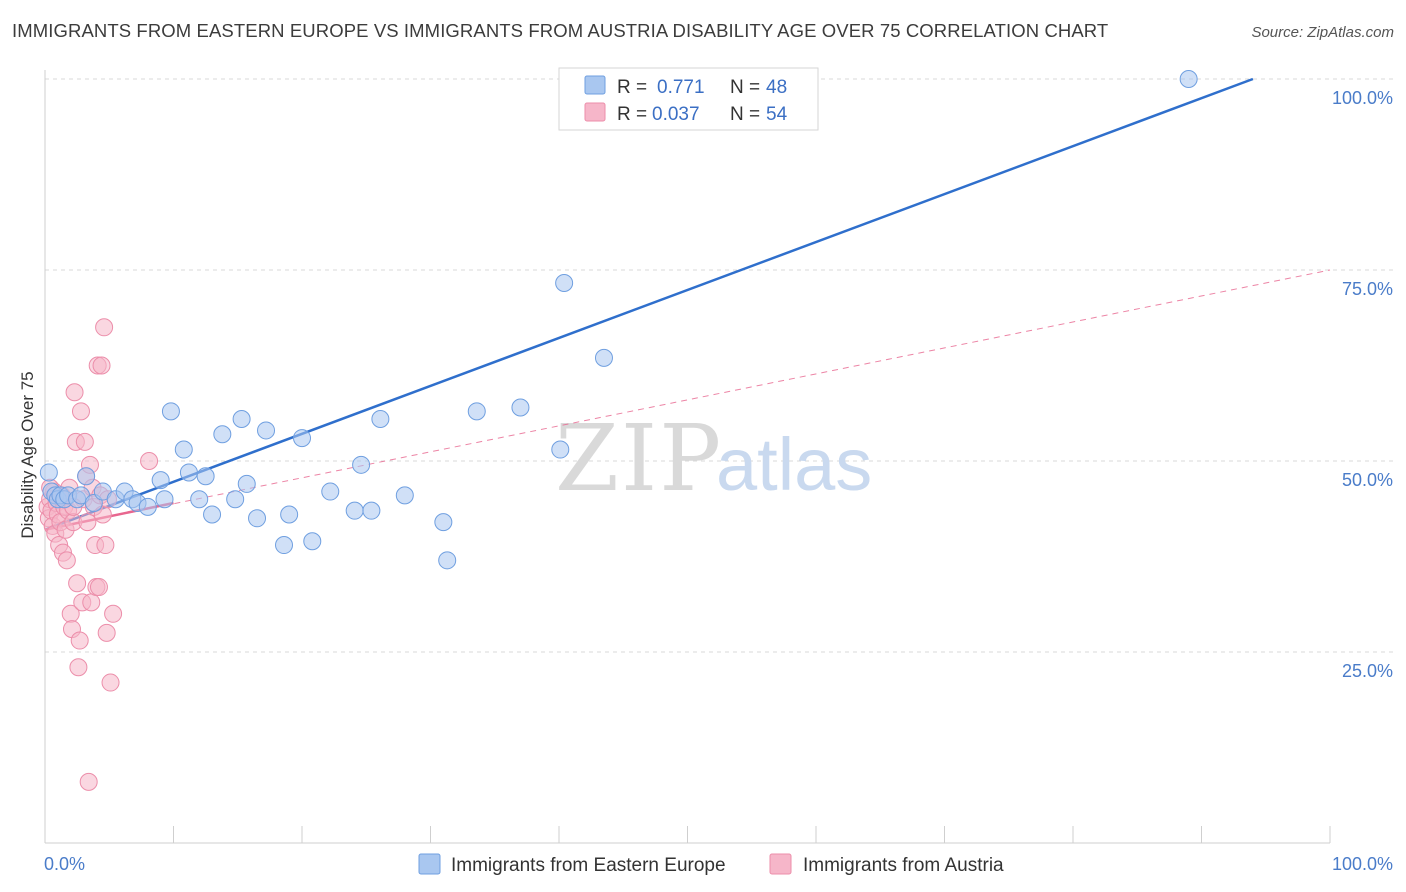 The image size is (1406, 892). What do you see at coordinates (745, 87) in the screenshot?
I see `legend-n-label-1: N =` at bounding box center [745, 87].